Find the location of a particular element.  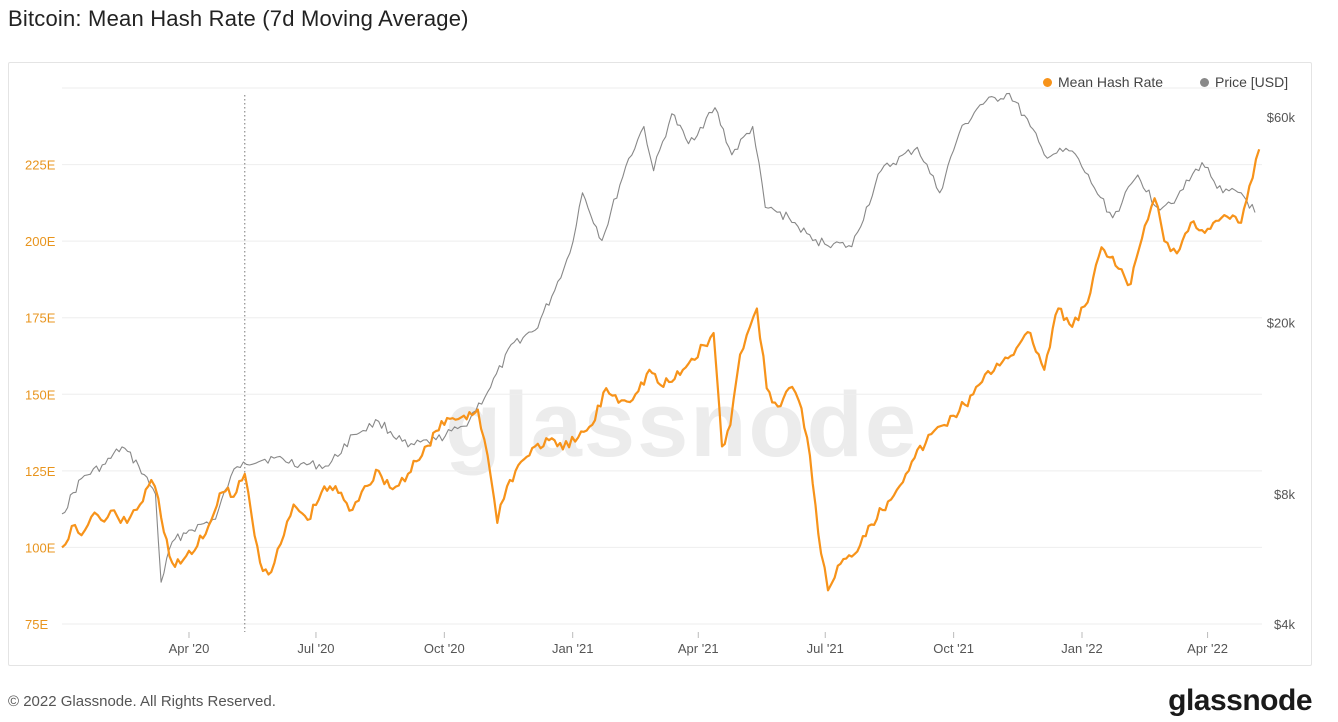

legend-price-dot-icon is located at coordinates (1204, 82).